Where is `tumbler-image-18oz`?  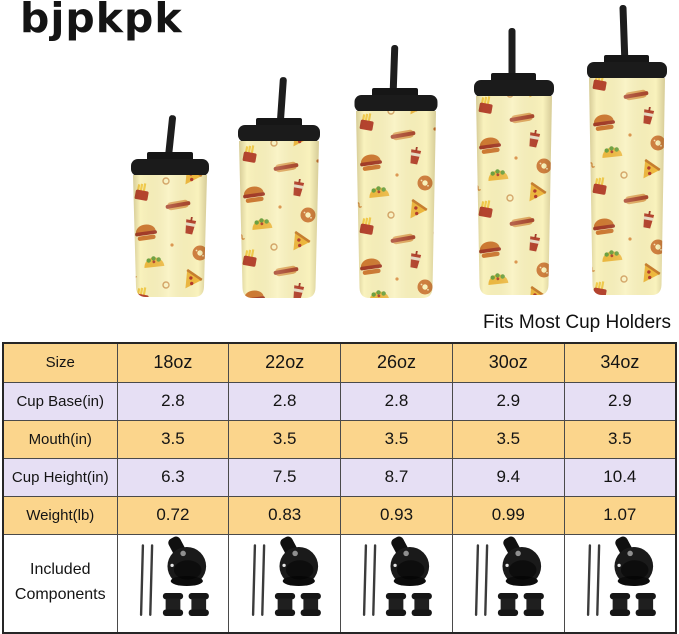 tumbler-image-18oz is located at coordinates (170, 206).